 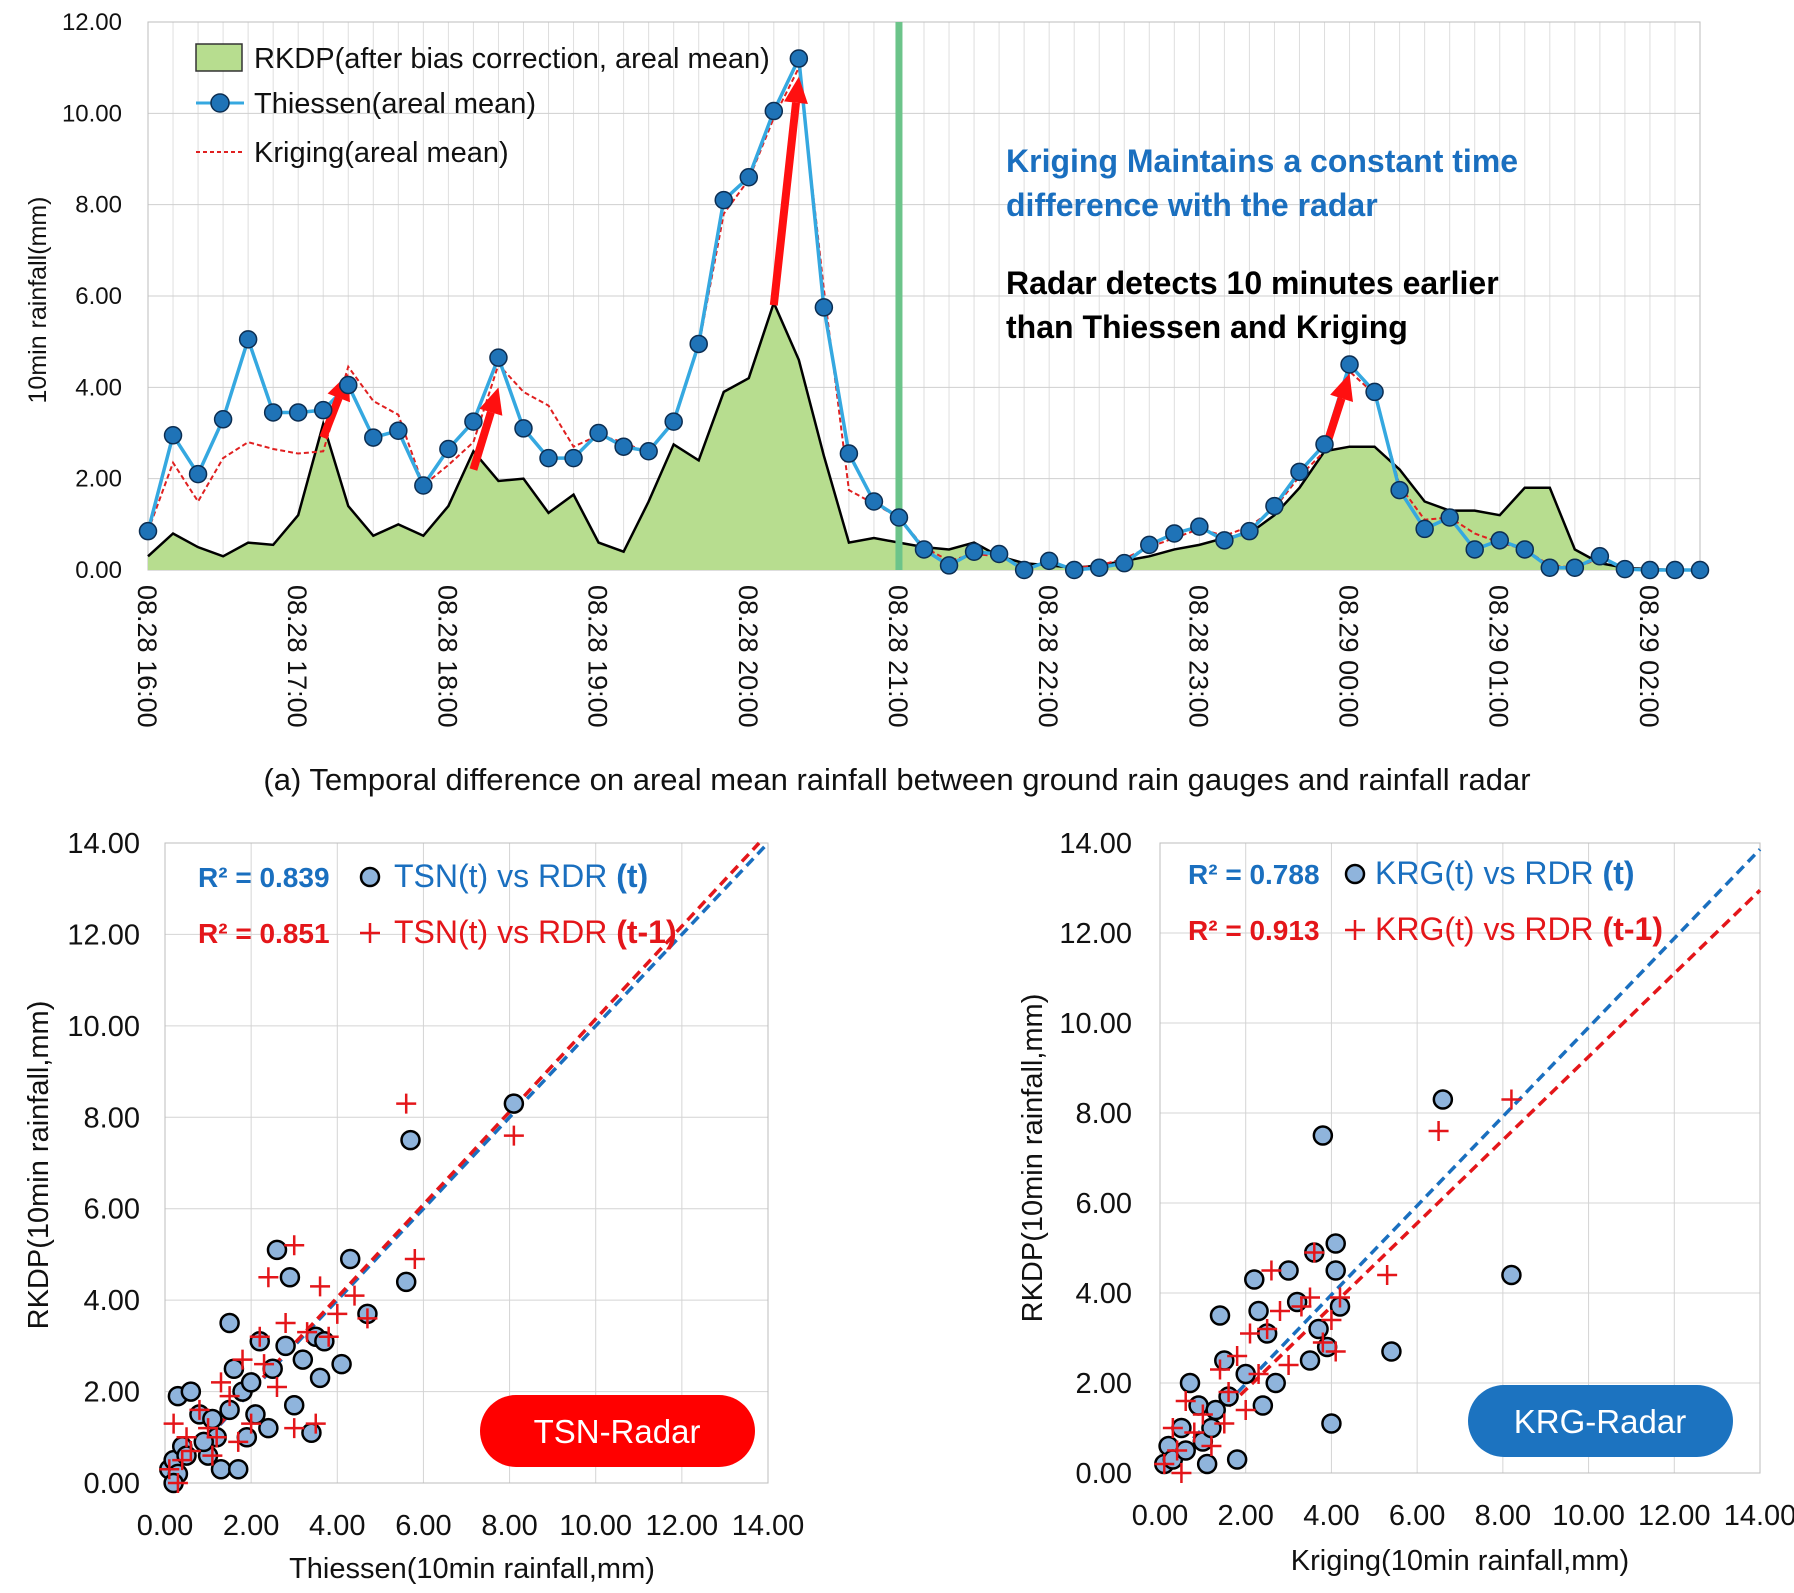 What do you see at coordinates (784, 204) in the screenshot?
I see `shift-arrow-shaft` at bounding box center [784, 204].